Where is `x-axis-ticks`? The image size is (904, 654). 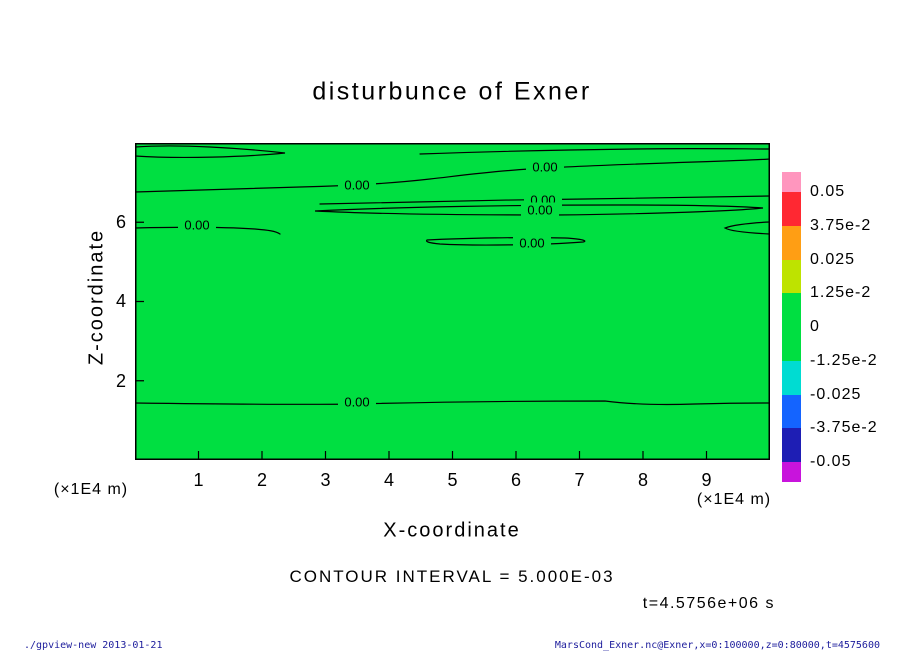 x-axis-ticks is located at coordinates (452, 455).